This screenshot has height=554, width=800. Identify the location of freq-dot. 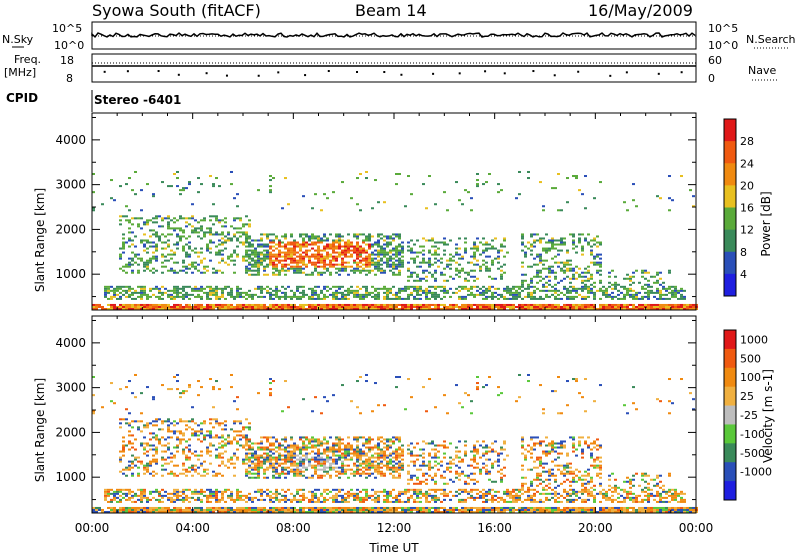
(554, 75).